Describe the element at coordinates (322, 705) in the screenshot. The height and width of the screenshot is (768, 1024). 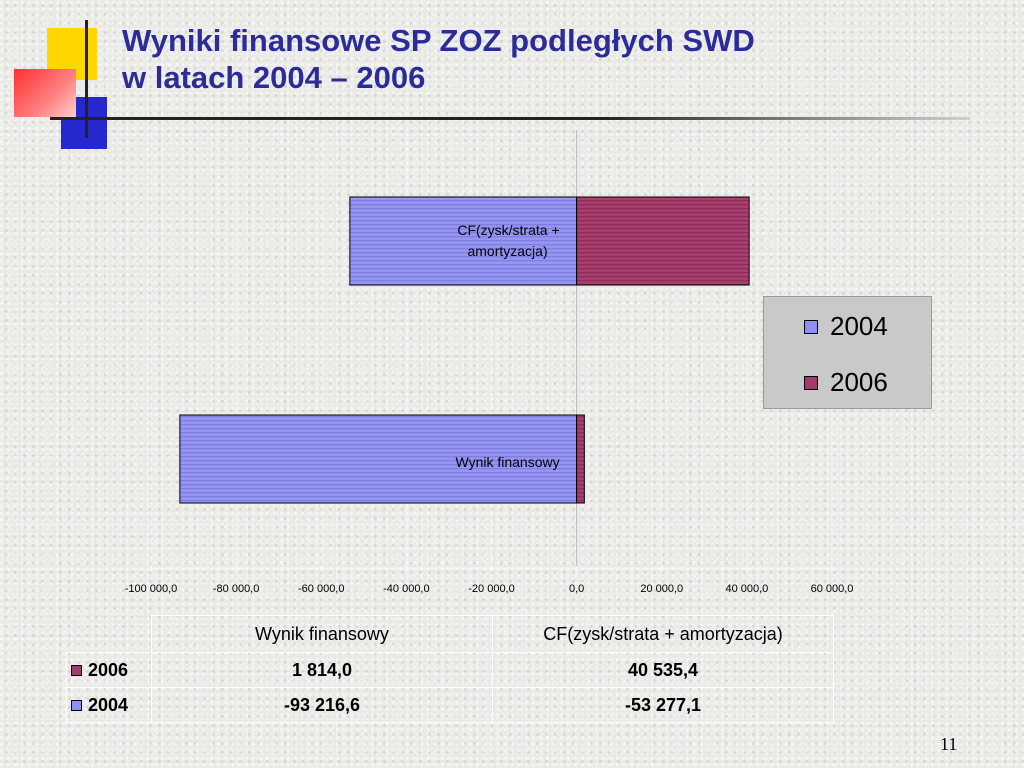
I see `table-cell: -93 216,6` at that location.